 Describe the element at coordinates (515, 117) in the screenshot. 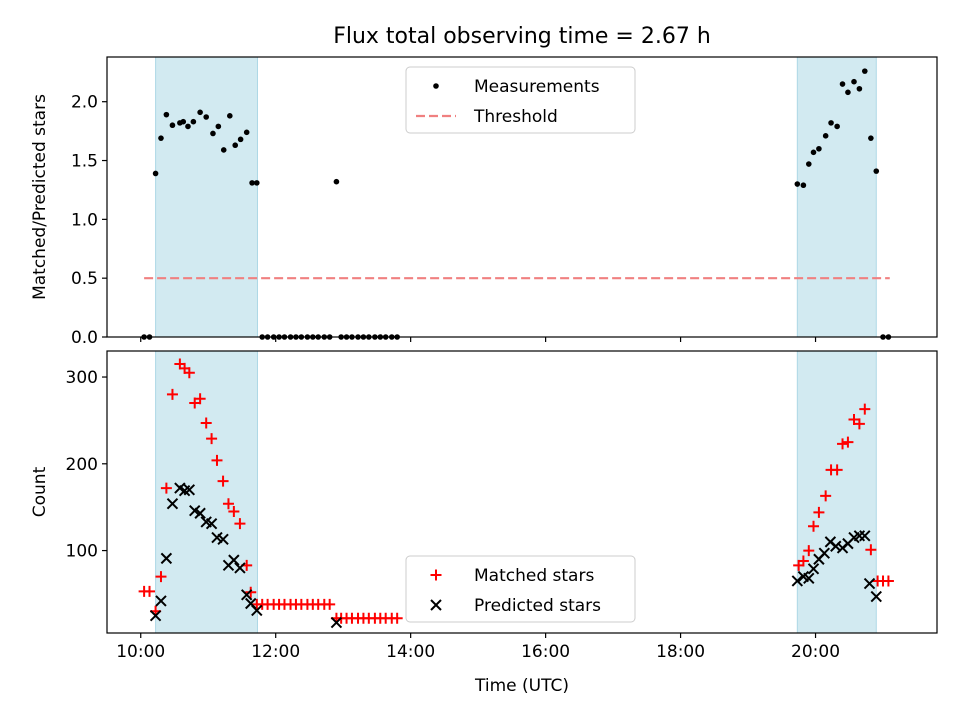

I see `legend-label: Threshold` at that location.